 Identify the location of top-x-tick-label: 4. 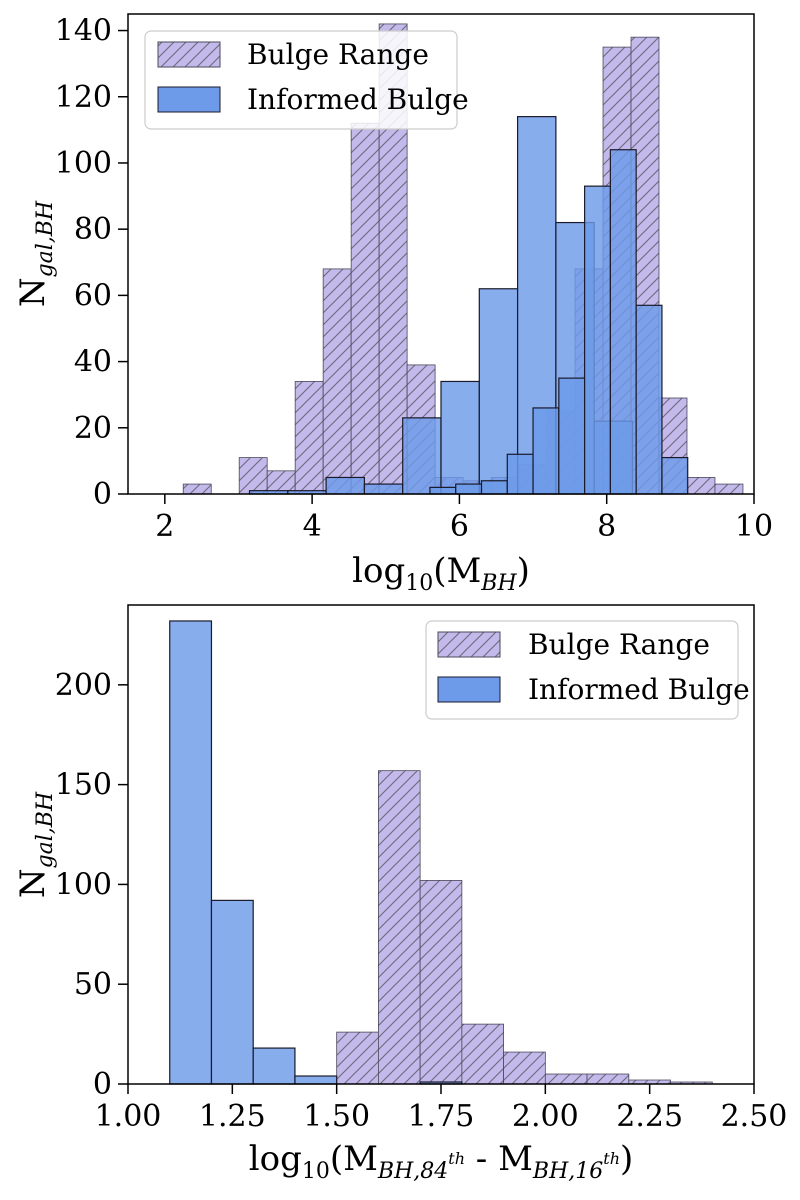
(312, 526).